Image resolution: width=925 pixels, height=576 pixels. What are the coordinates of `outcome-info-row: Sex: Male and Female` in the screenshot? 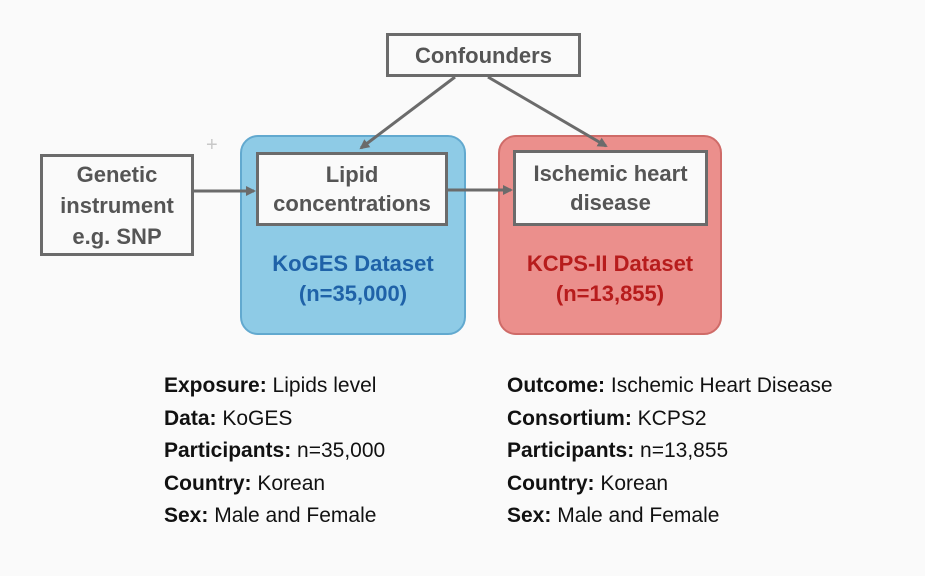 It's located at (670, 516).